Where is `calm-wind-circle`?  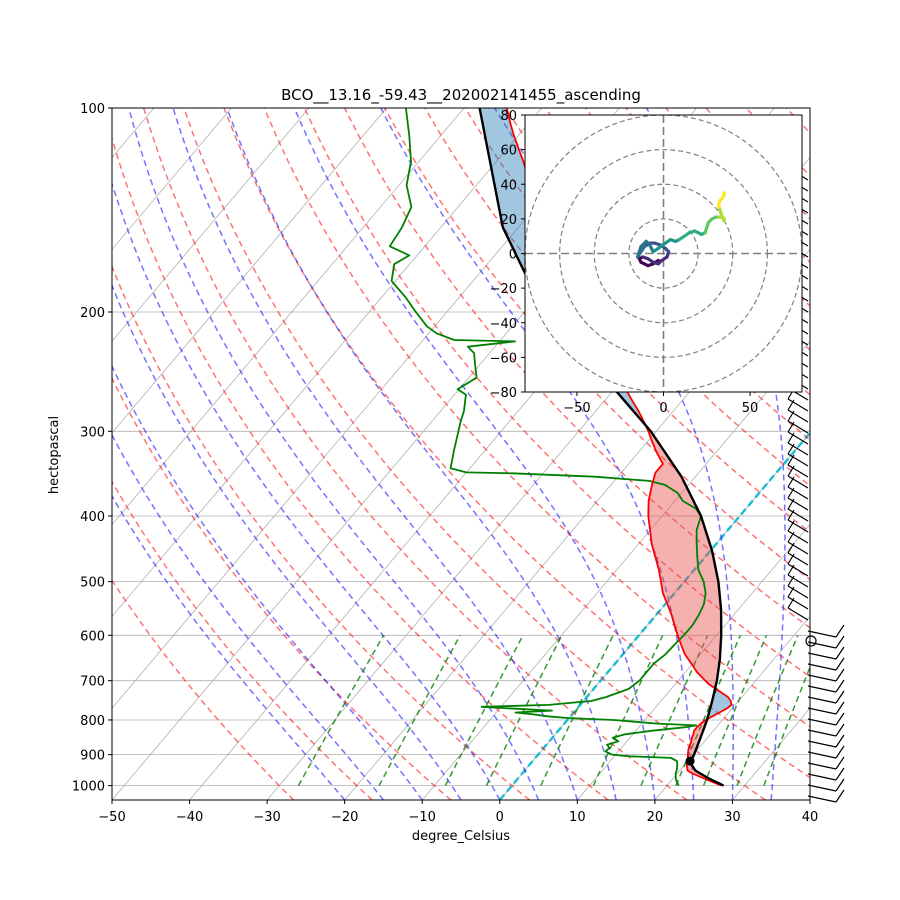 calm-wind-circle is located at coordinates (811, 641).